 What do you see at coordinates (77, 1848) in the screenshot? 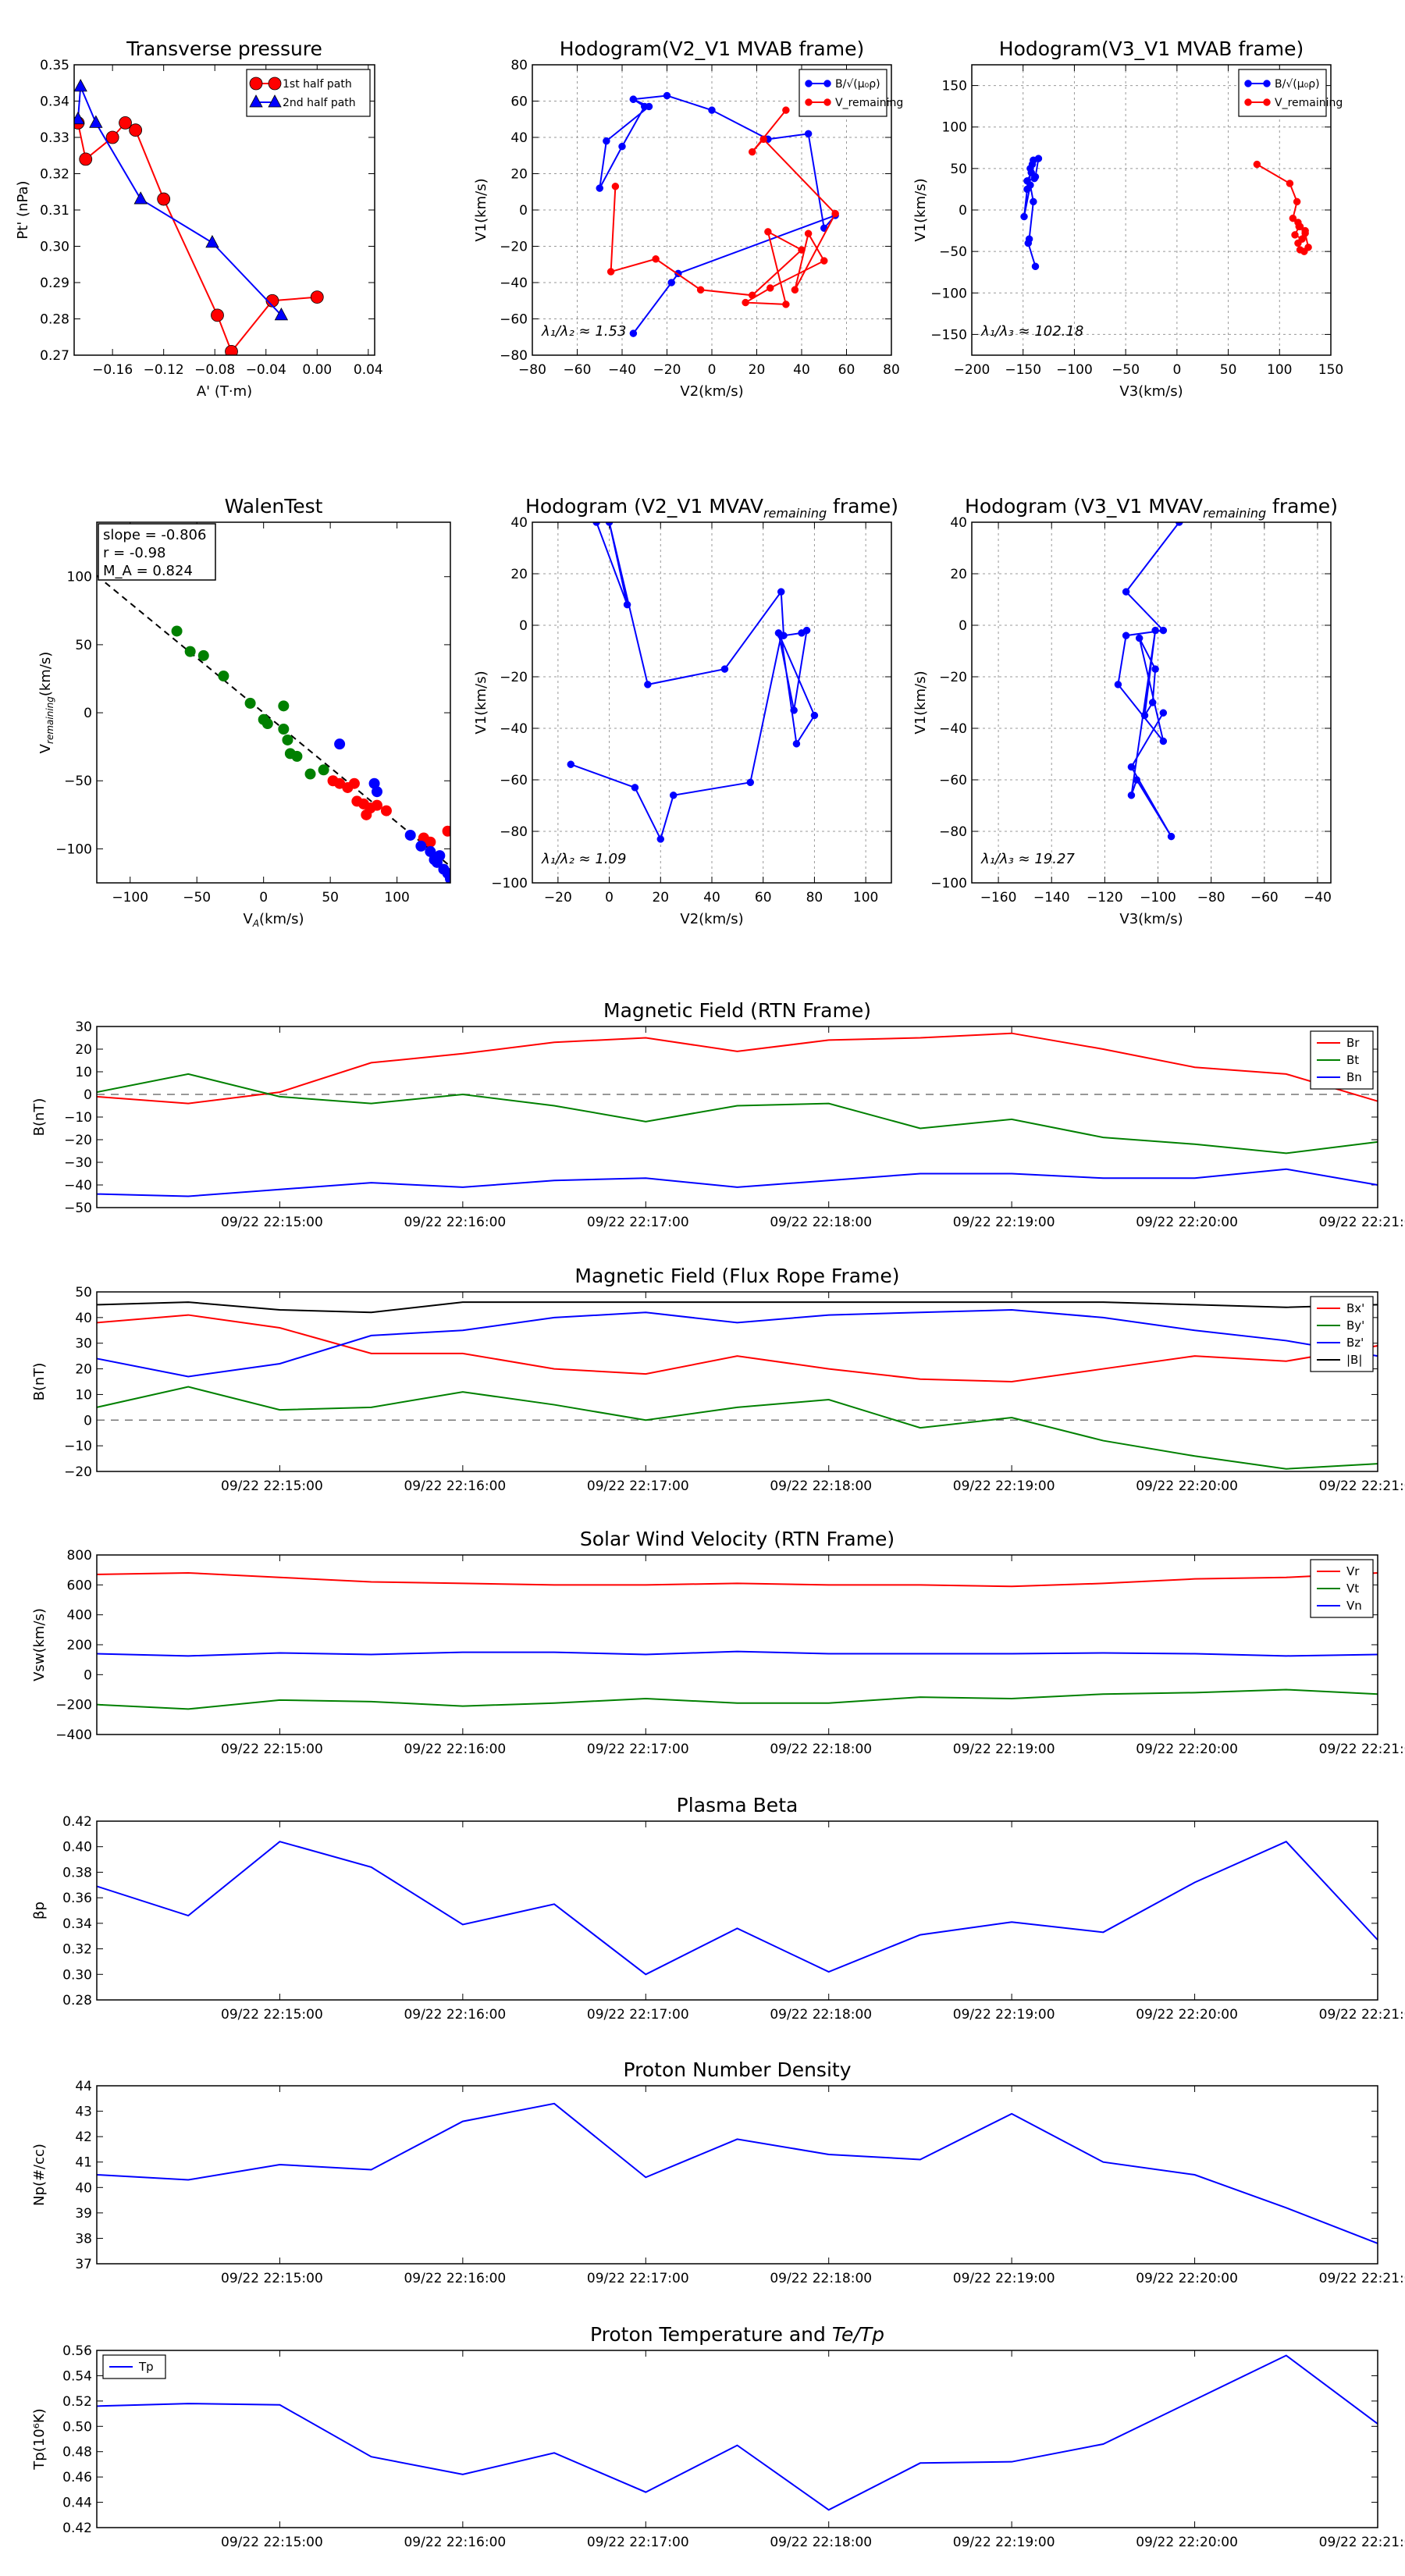
I see `y-tick-label: 0.40` at bounding box center [77, 1848].